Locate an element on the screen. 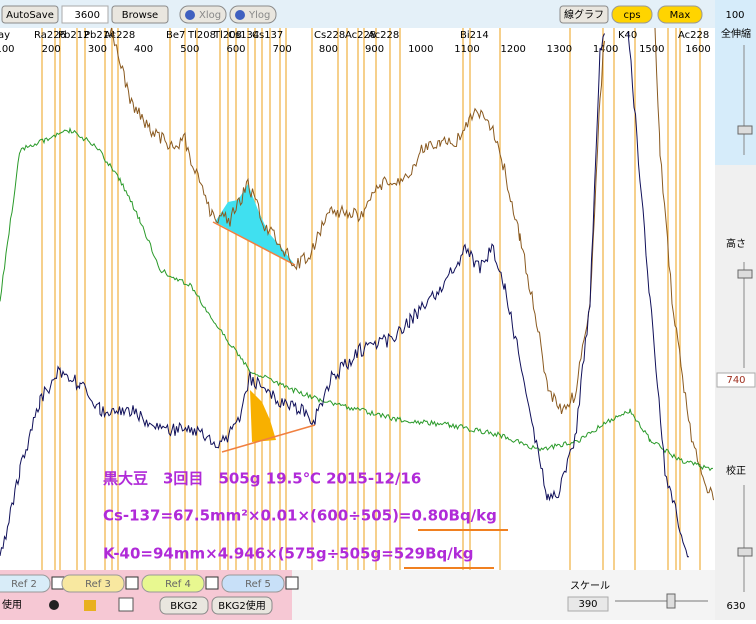  autosave-label: AutoSave is located at coordinates (30, 15).